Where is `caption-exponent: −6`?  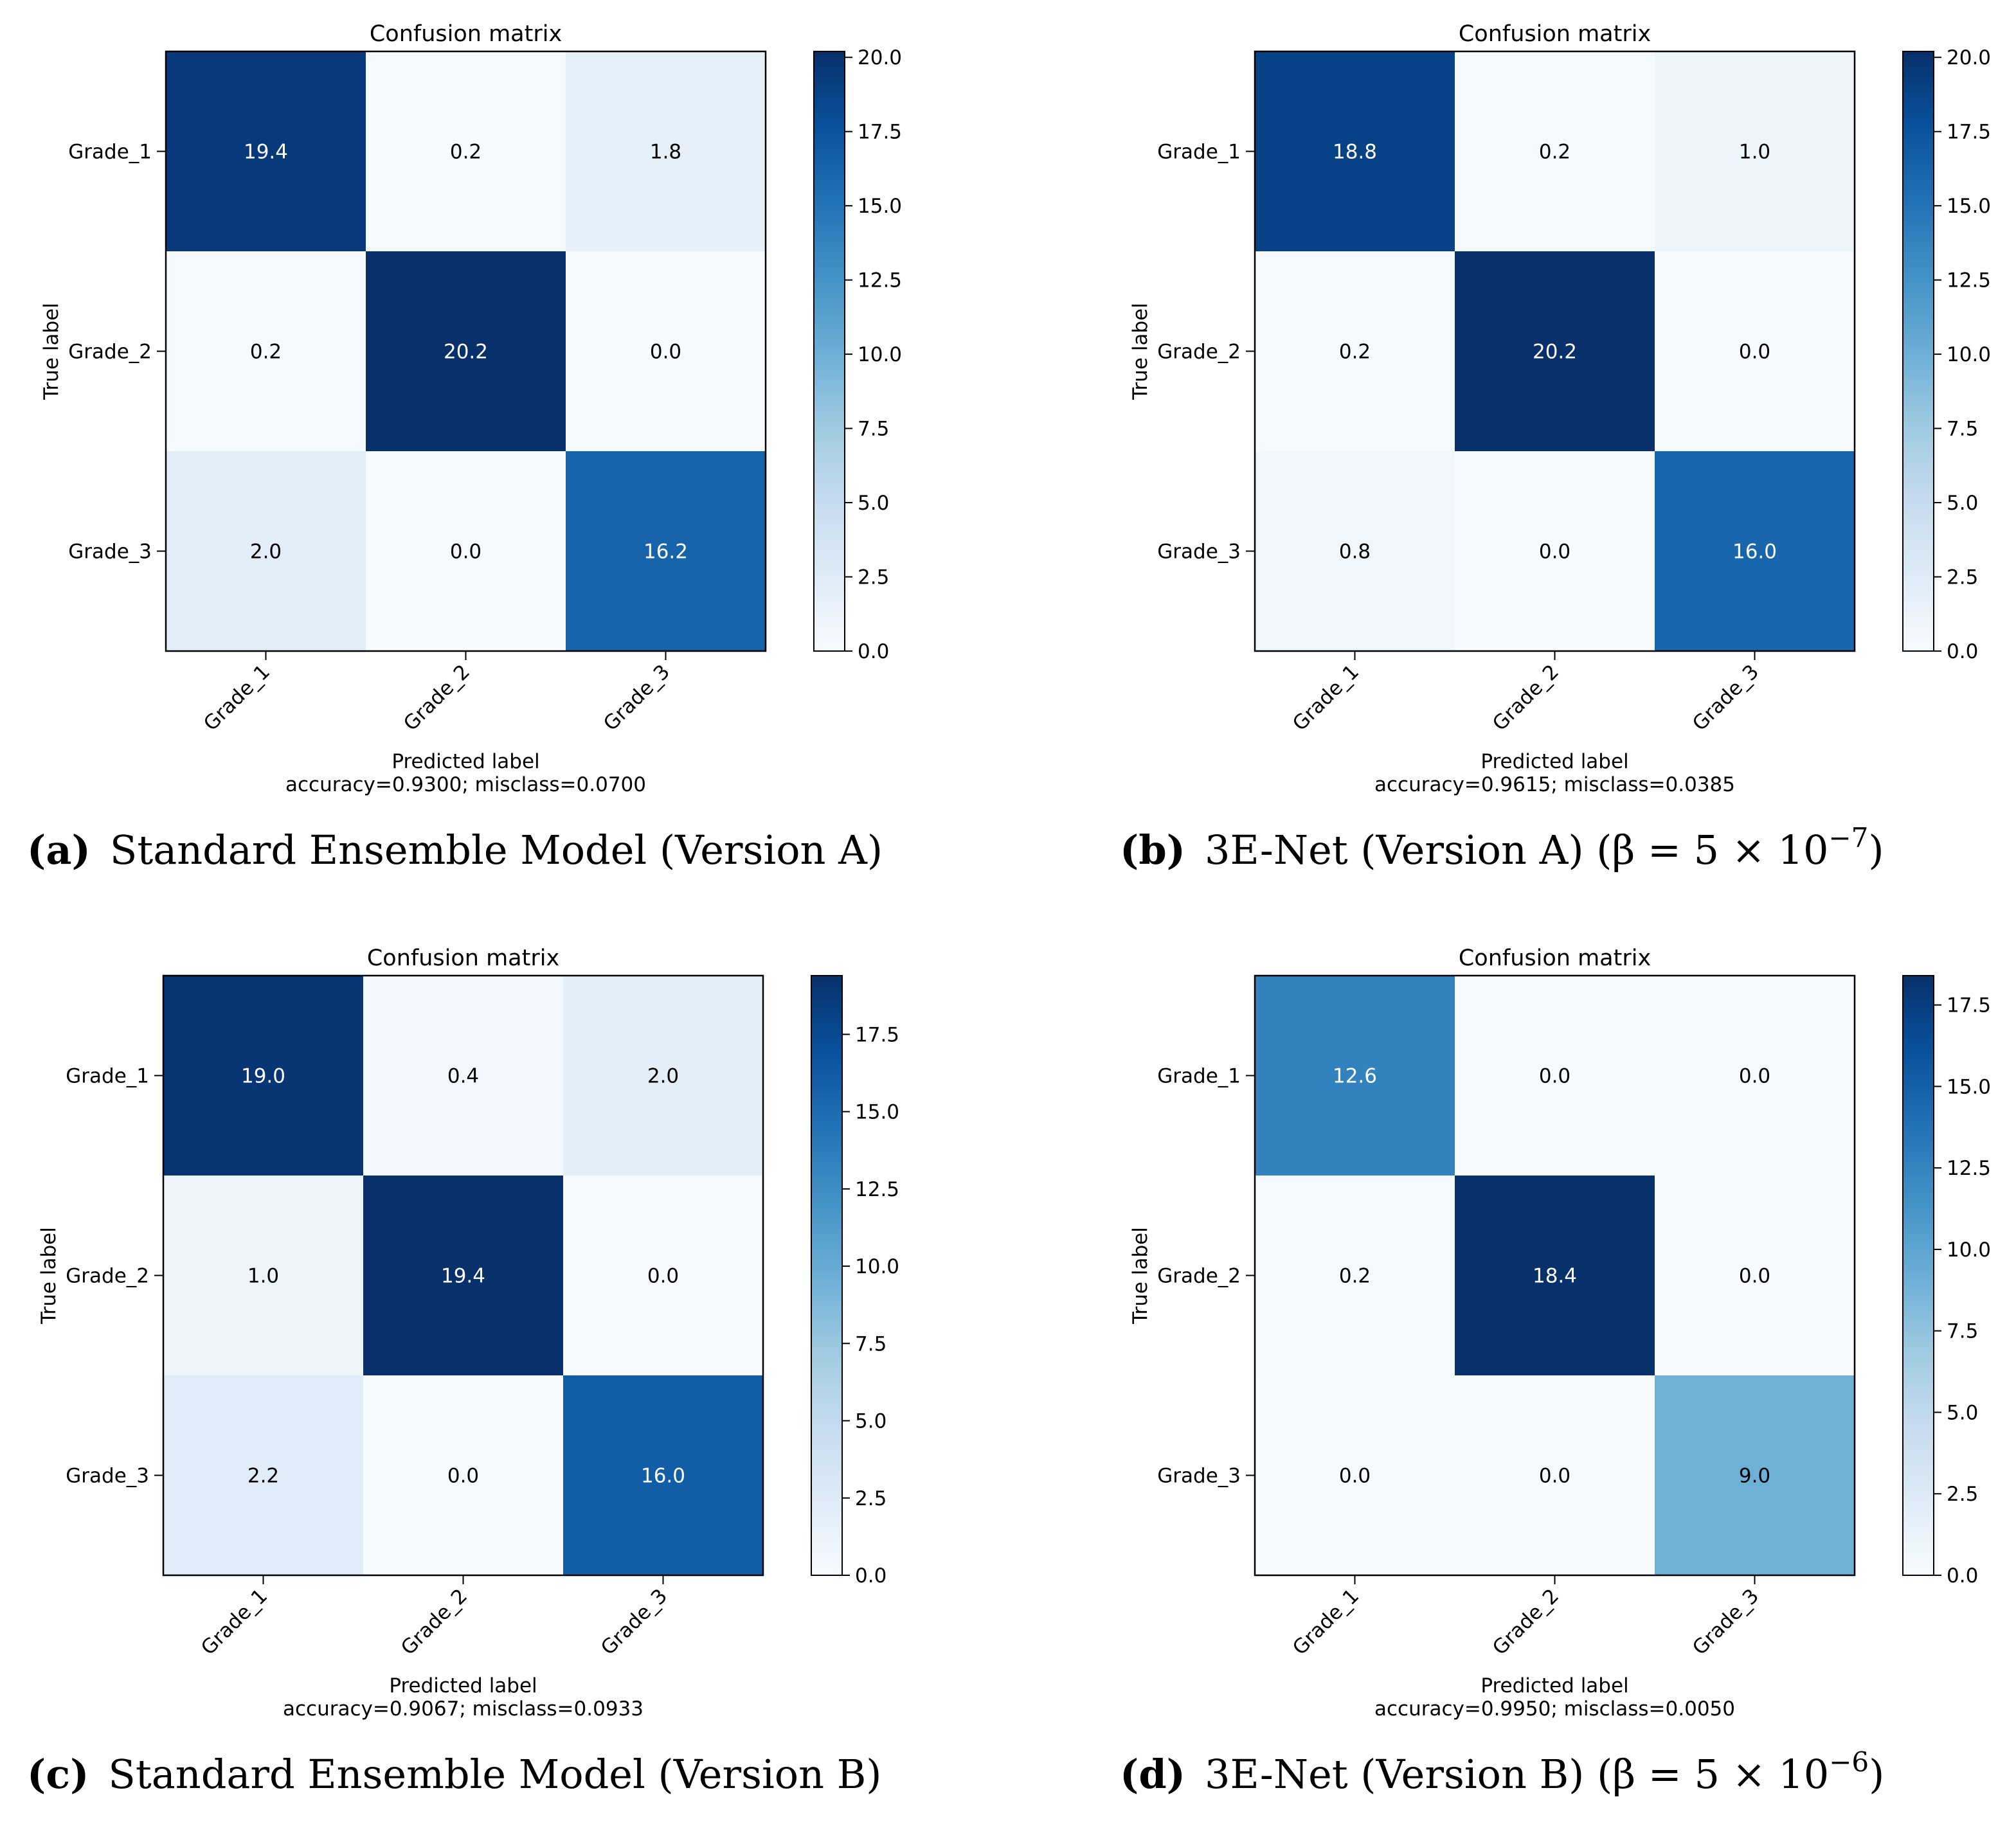 caption-exponent: −6 is located at coordinates (1849, 1762).